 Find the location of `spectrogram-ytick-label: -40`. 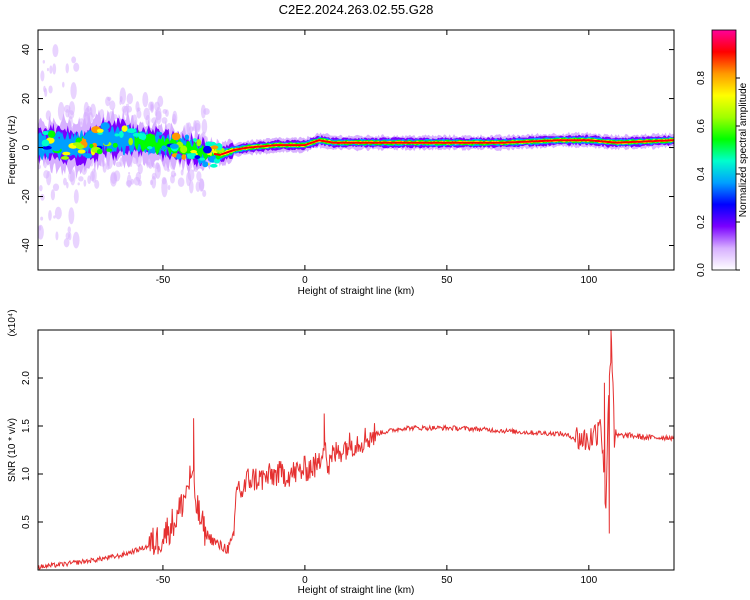

spectrogram-ytick-label: -40 is located at coordinates (26, 245).